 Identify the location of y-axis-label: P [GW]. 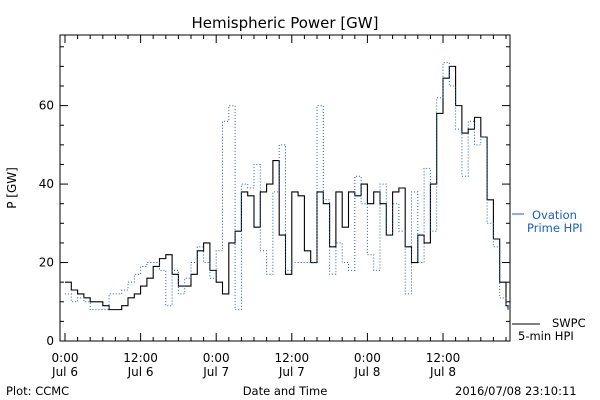
(12, 188).